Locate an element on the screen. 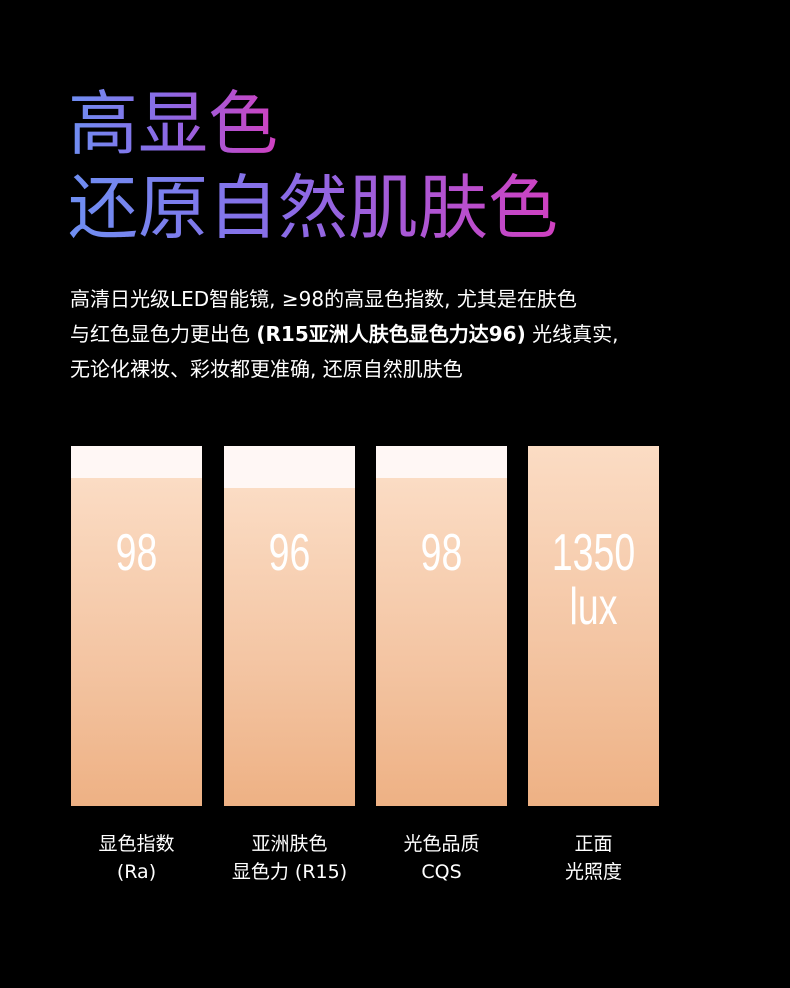  text-segment: (R15亚洲人肤色显色力达96) is located at coordinates (391, 334).